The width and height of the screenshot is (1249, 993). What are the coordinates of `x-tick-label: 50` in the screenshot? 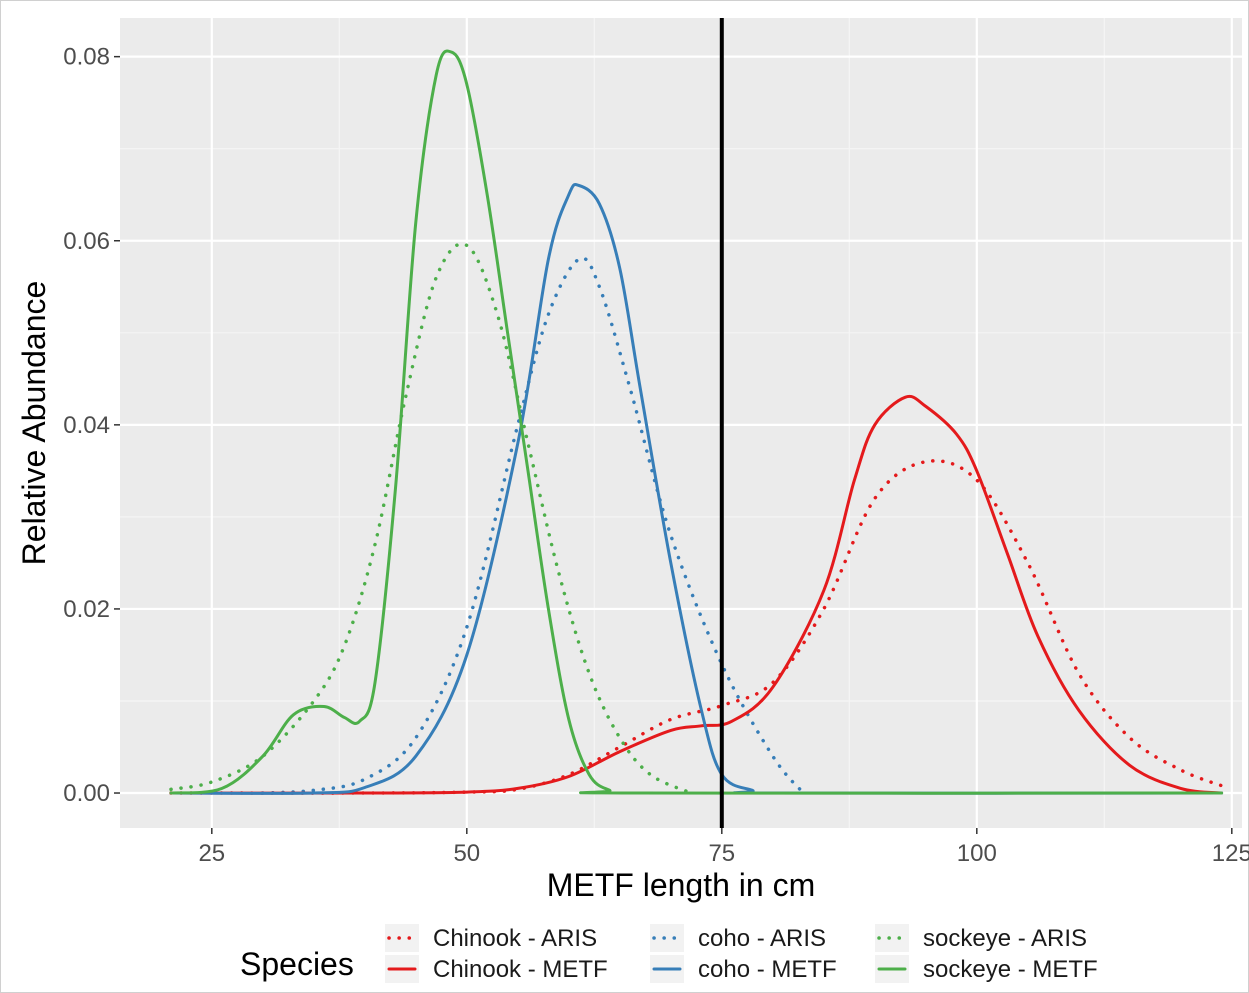 It's located at (466, 853).